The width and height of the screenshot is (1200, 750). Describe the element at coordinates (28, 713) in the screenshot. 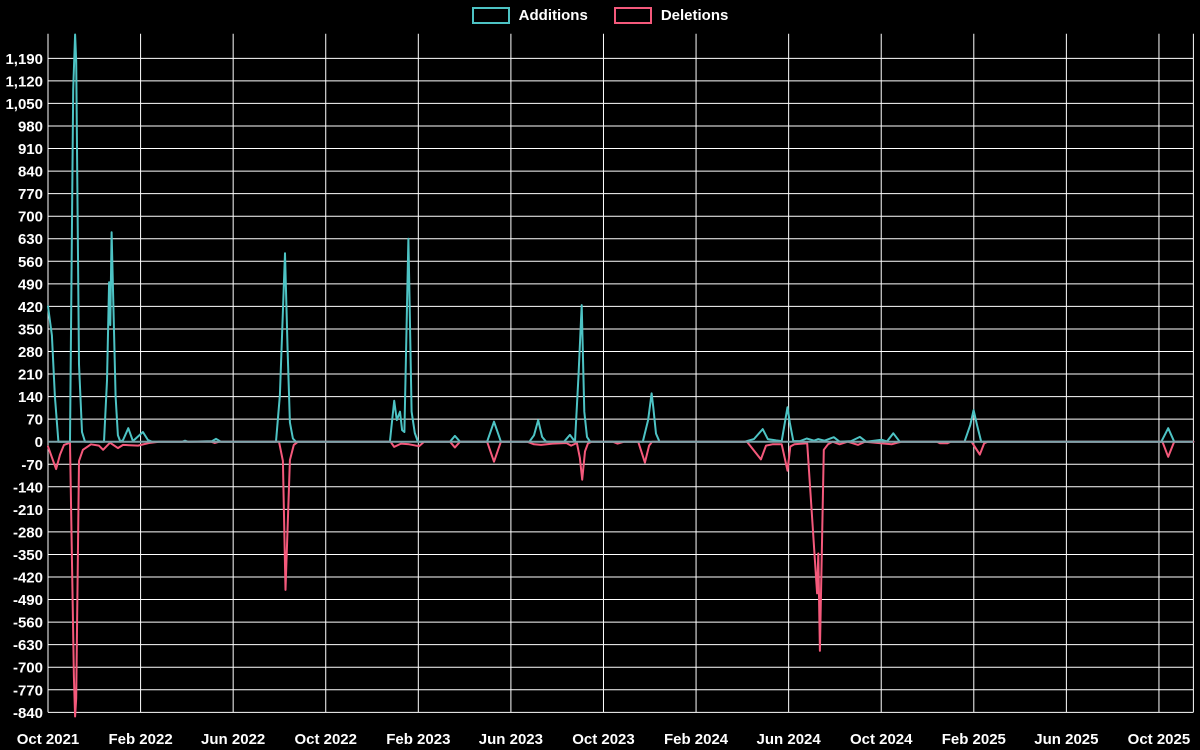

I see `y-tick-label: -840` at that location.